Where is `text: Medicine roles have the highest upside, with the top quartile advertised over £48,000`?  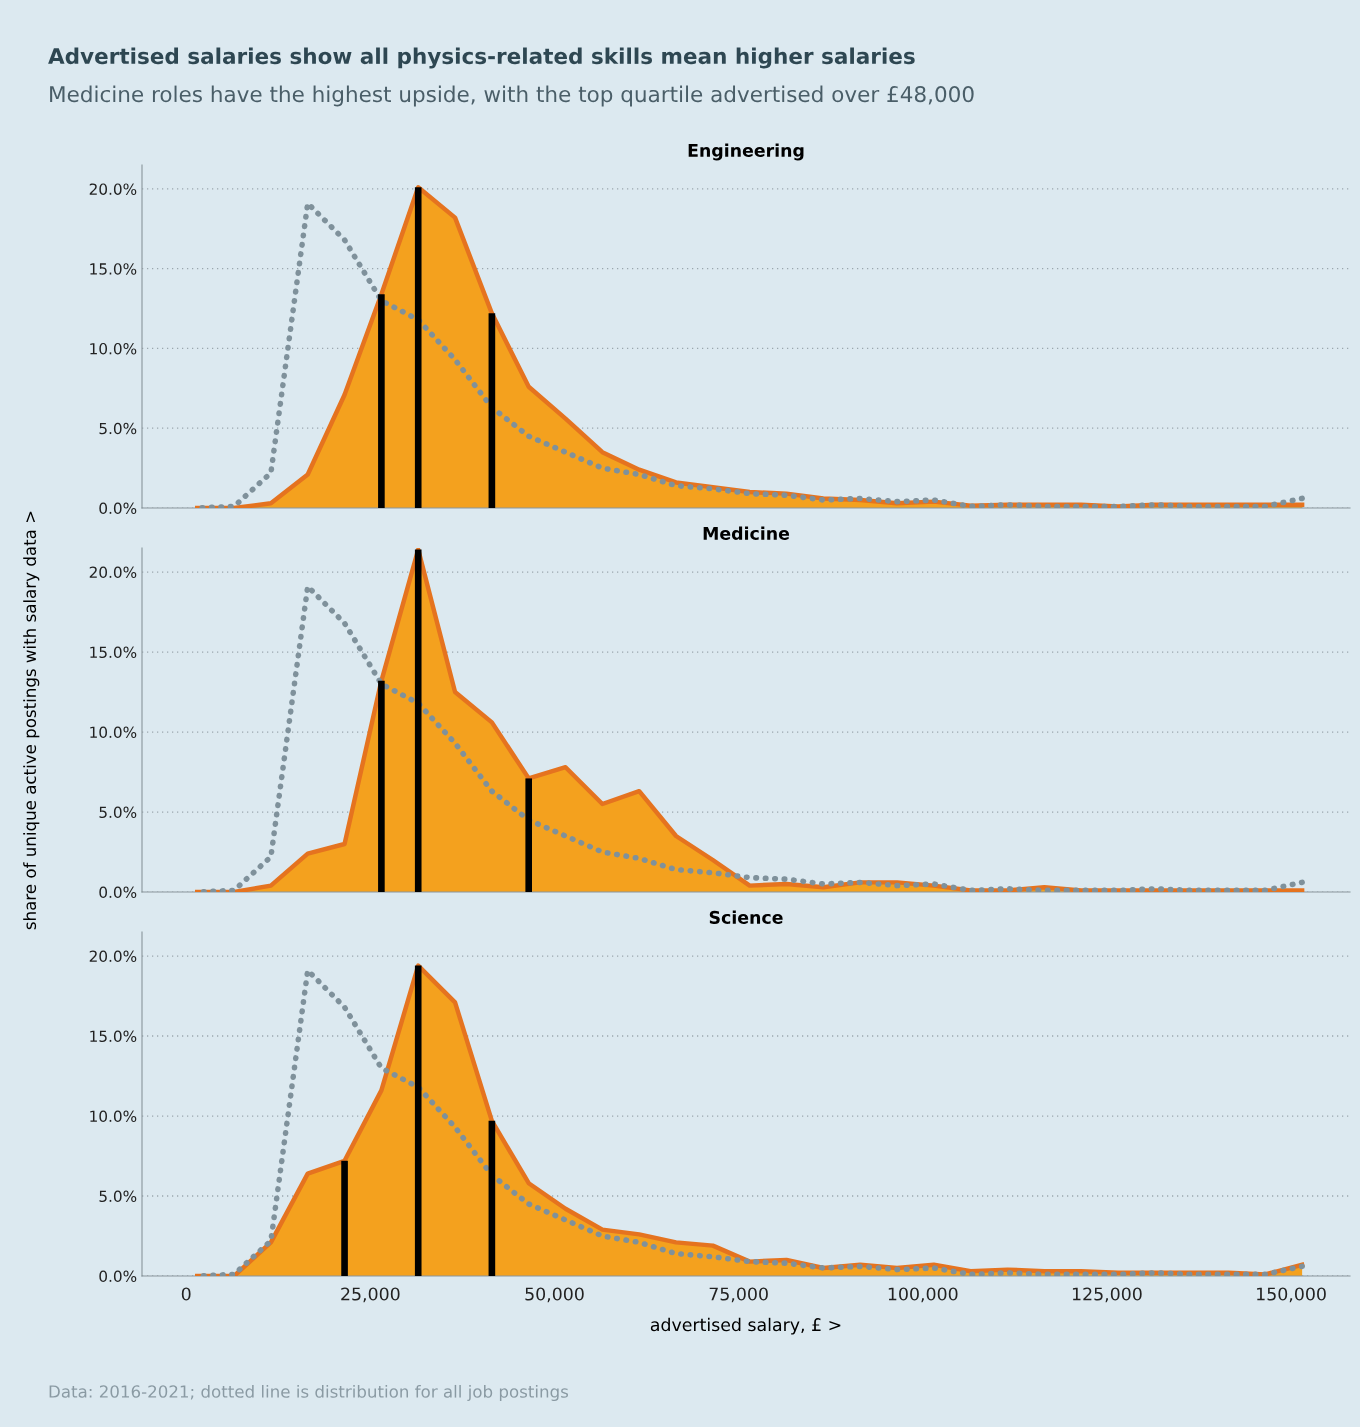
text: Medicine roles have the highest upside, with the top quartile advertised over £48,000 is located at coordinates (512, 96).